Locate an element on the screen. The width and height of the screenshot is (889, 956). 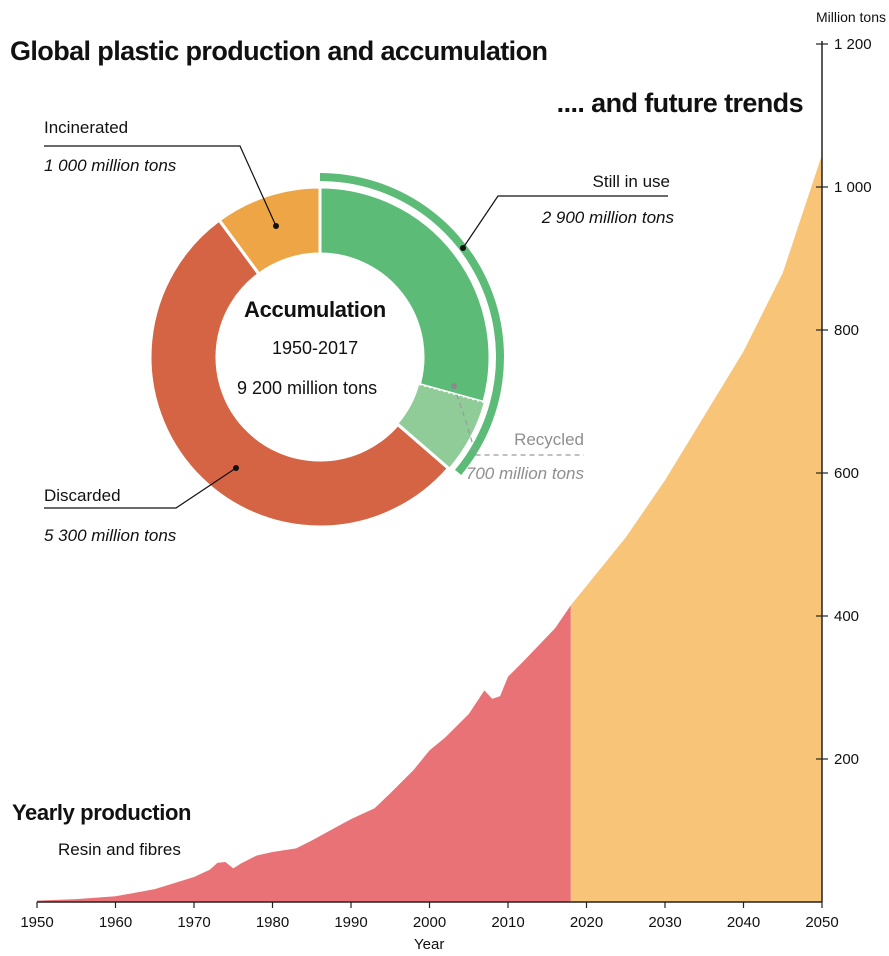
recycled-leader is located at coordinates (518, 420).